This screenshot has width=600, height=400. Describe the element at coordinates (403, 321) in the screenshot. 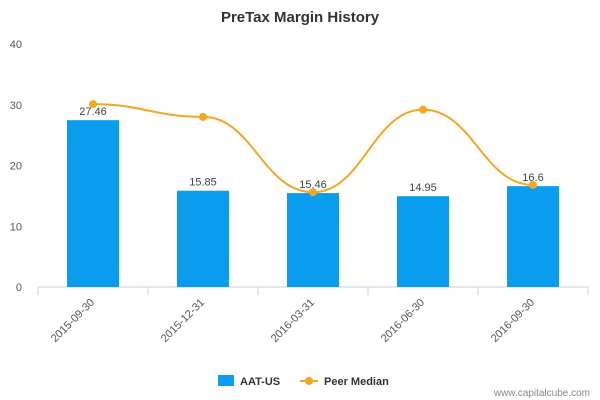

I see `x-tick-label-2016-06-30: 2016-06-30` at that location.